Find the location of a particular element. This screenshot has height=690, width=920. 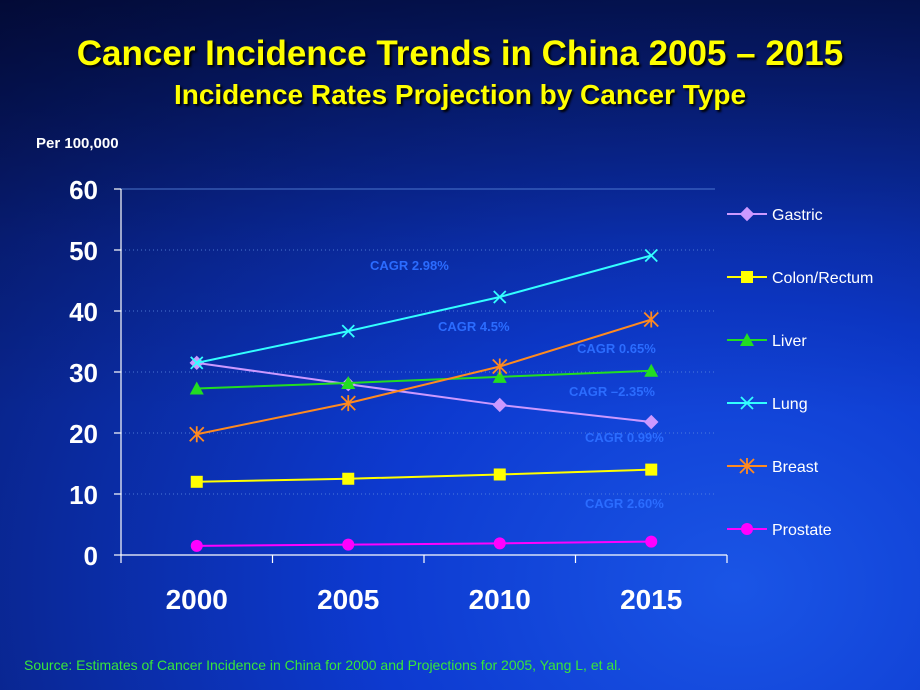

legend-label: Gastric is located at coordinates (797, 215).